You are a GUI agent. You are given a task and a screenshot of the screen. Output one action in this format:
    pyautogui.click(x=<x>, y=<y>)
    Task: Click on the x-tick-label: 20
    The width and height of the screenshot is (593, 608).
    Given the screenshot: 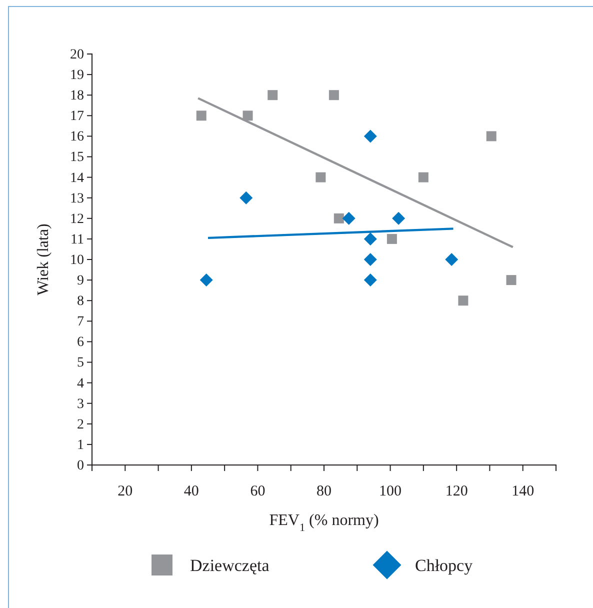 What is the action you would take?
    pyautogui.click(x=125, y=492)
    